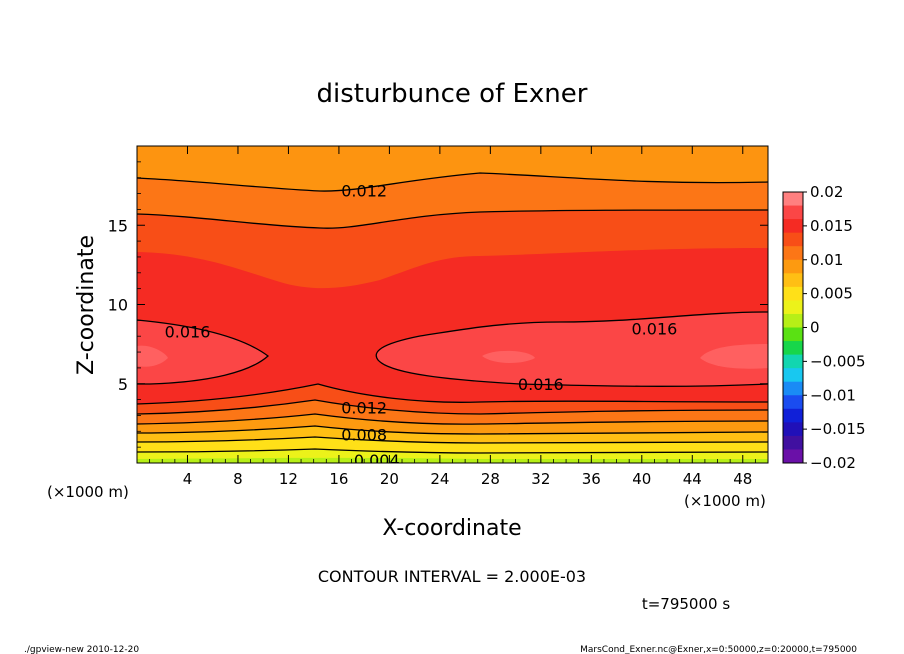 The height and width of the screenshot is (654, 904). I want to click on footer-left: ./gpview-new 2010-12-20, so click(81, 649).